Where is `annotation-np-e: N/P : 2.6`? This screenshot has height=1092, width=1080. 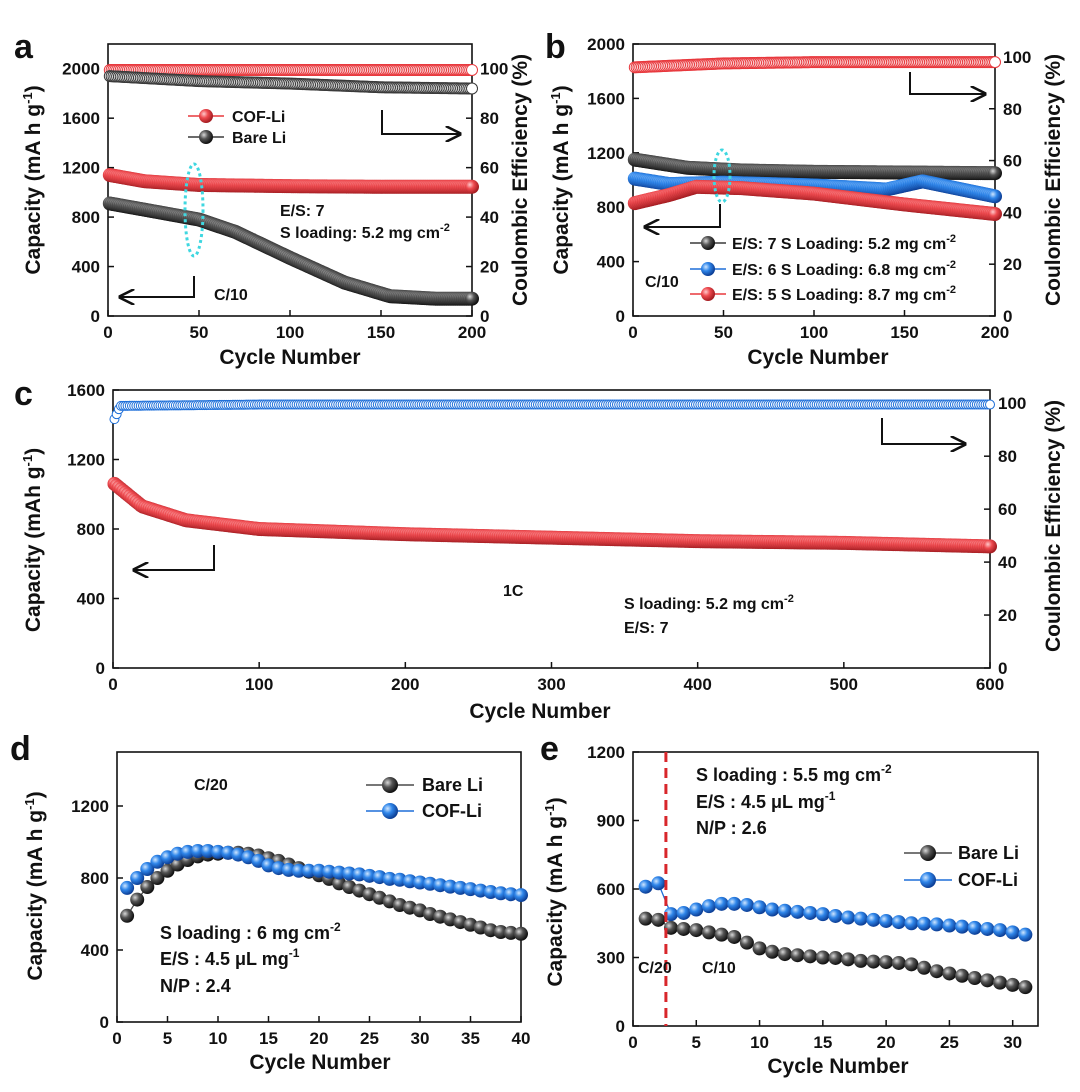 annotation-np-e: N/P : 2.6 is located at coordinates (731, 828).